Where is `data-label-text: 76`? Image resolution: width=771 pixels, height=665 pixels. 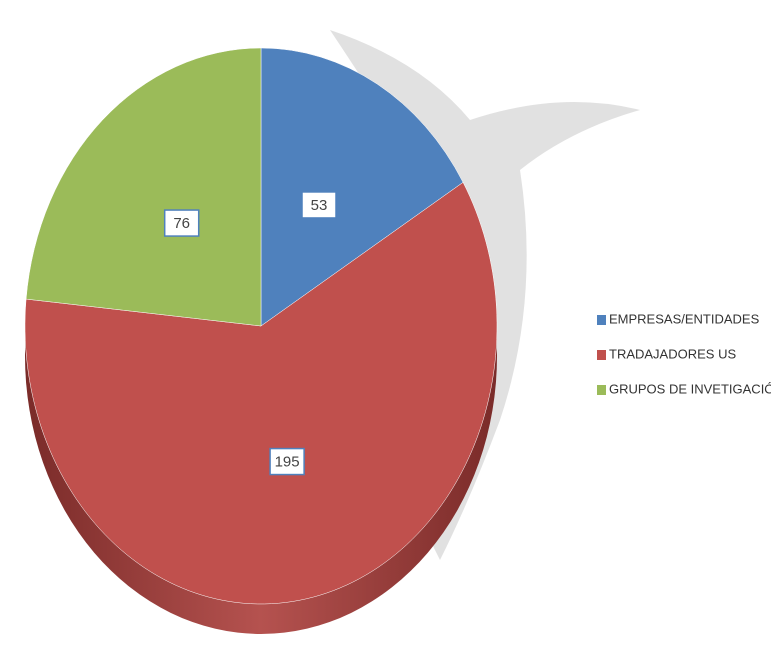
data-label-text: 76 is located at coordinates (181, 223).